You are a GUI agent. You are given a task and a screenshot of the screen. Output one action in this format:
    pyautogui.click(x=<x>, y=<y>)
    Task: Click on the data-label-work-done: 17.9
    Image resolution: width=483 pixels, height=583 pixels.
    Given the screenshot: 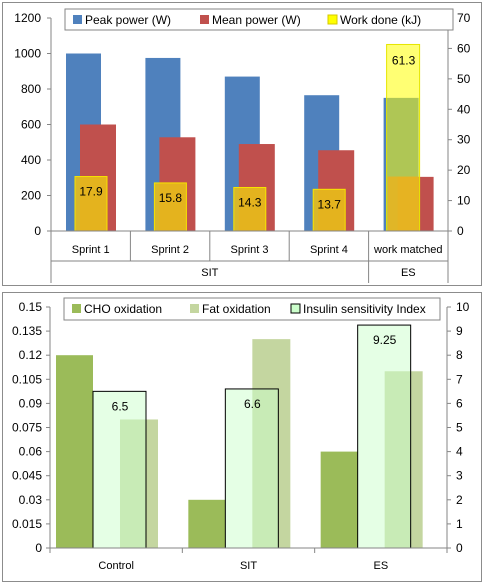 What is the action you would take?
    pyautogui.click(x=91, y=192)
    